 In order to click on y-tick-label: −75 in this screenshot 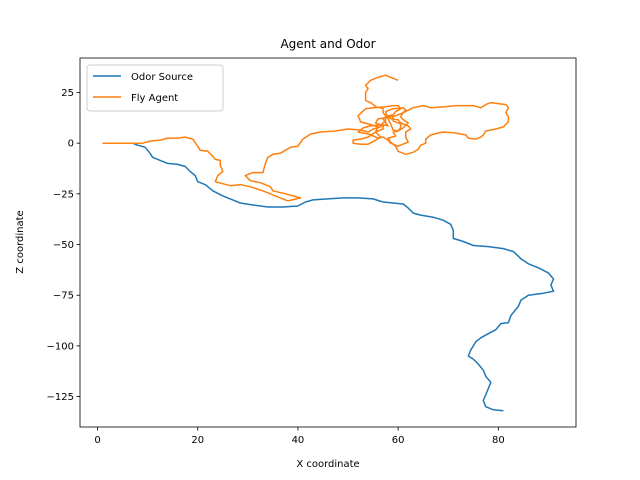, I will do `click(63, 296)`.